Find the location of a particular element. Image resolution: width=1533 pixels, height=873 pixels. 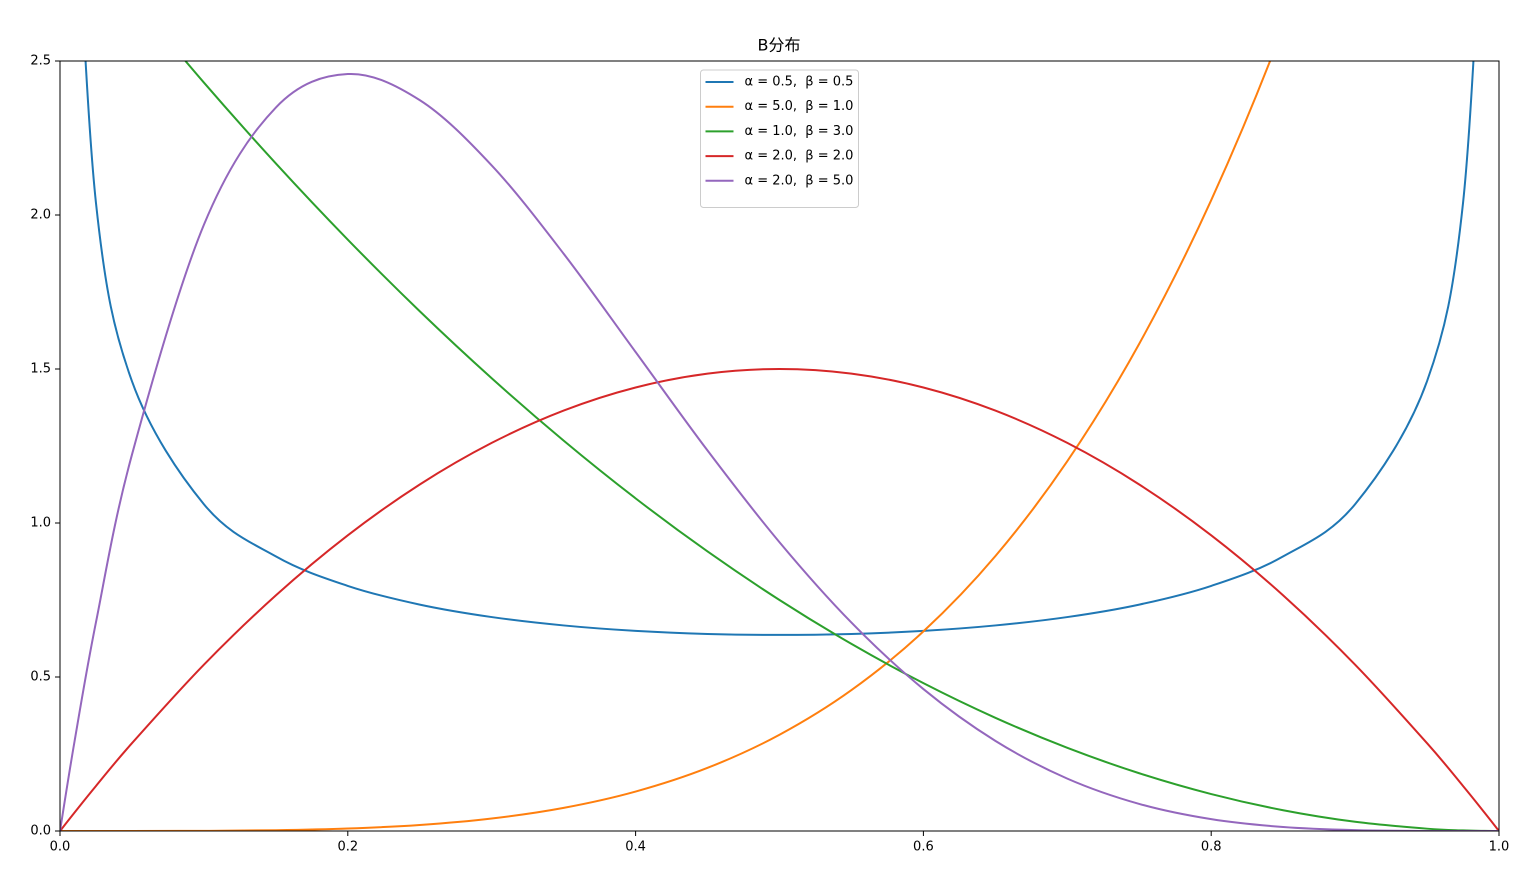

x-tick-label: 0.0 is located at coordinates (60, 847).